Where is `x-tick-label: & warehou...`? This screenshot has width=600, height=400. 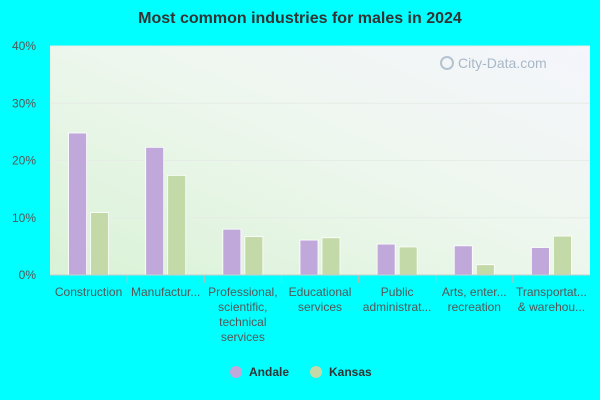 x-tick-label: & warehou... is located at coordinates (551, 307).